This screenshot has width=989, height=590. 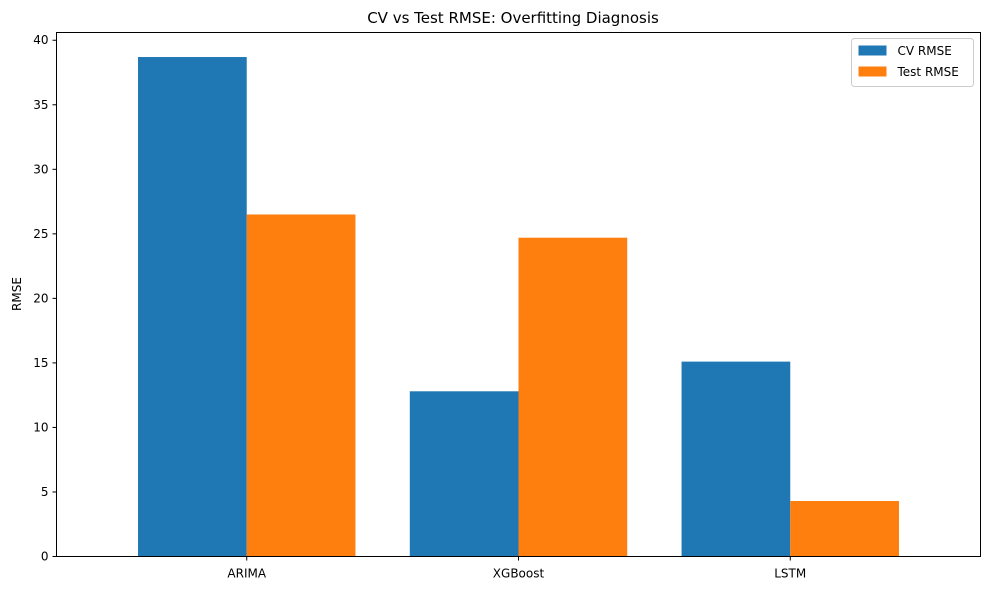 What do you see at coordinates (40, 105) in the screenshot?
I see `y-tick-label: 35` at bounding box center [40, 105].